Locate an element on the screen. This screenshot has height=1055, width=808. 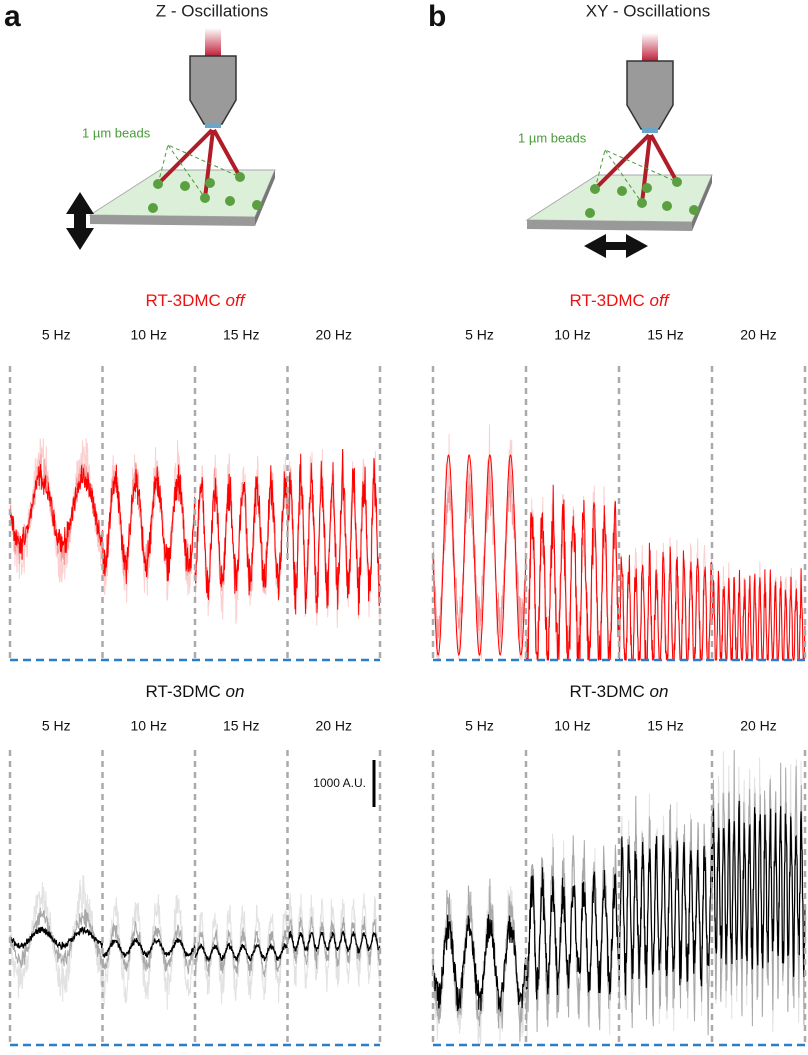
scale-bar-label: 1000 A.U. is located at coordinates (339, 783).